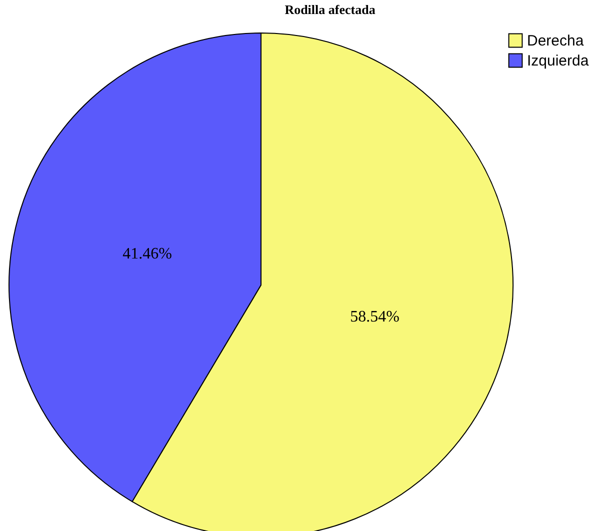 The width and height of the screenshot is (604, 531). What do you see at coordinates (330, 9) in the screenshot?
I see `chart-title: Rodilla afectada` at bounding box center [330, 9].